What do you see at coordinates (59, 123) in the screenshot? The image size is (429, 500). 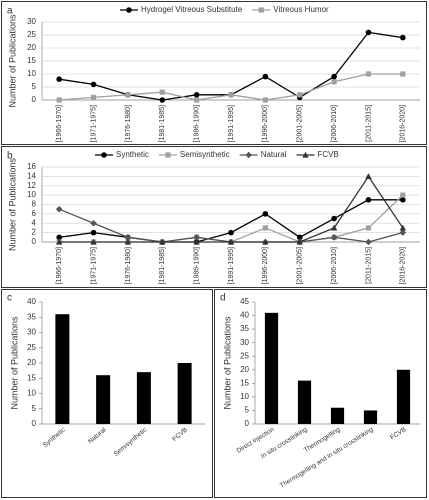 I see `x-tick-label: [1966-1970]` at bounding box center [59, 123].